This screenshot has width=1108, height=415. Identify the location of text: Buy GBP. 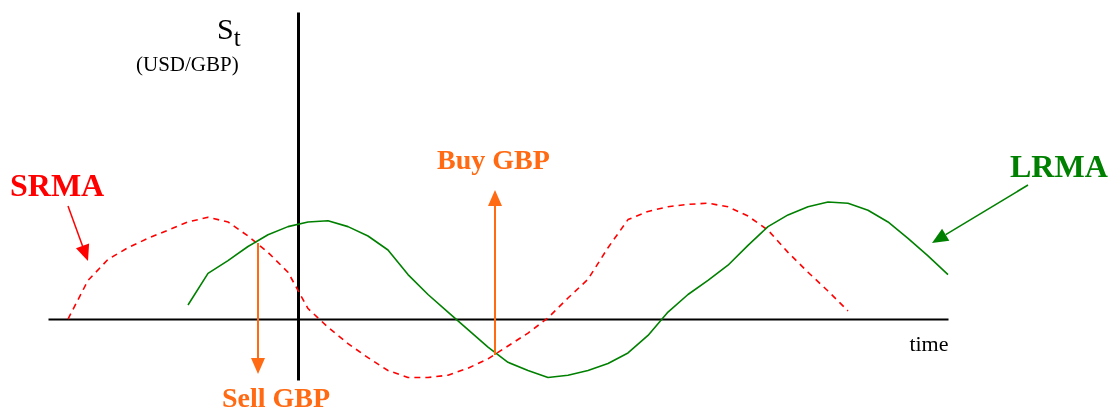
(493, 160).